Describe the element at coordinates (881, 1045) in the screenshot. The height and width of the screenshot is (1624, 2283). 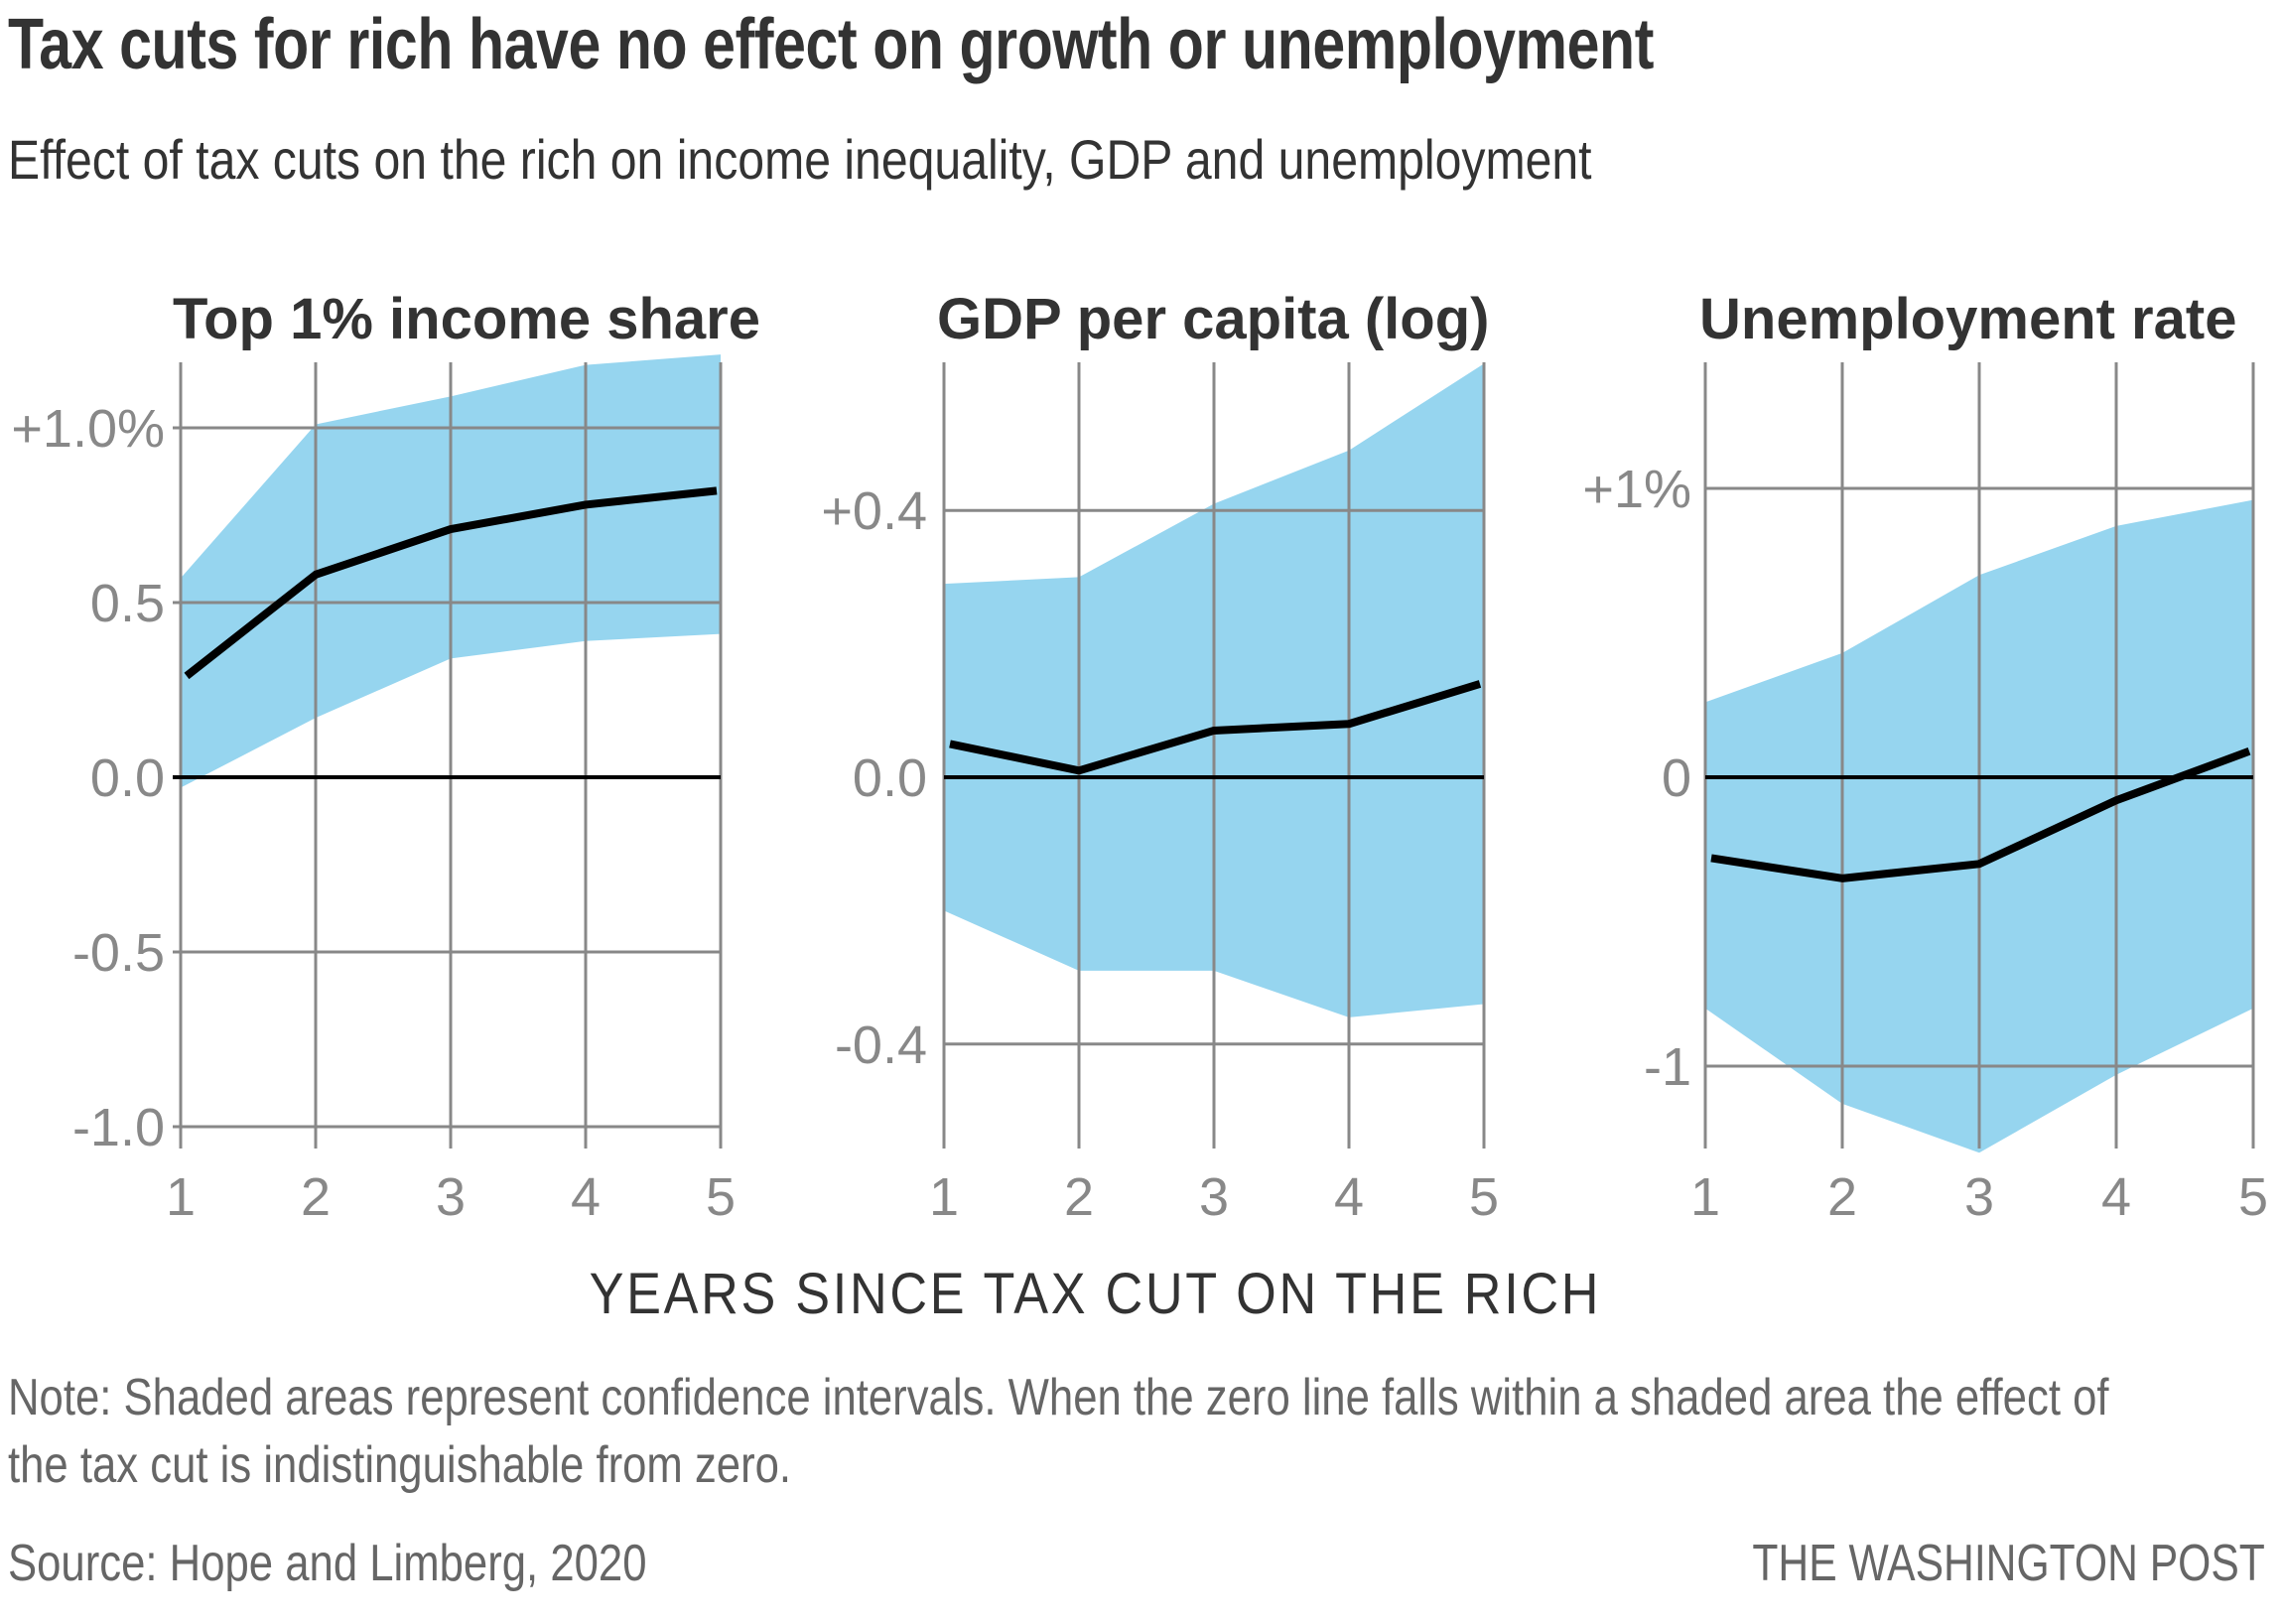
I see `y-tick-label: -0.4` at that location.